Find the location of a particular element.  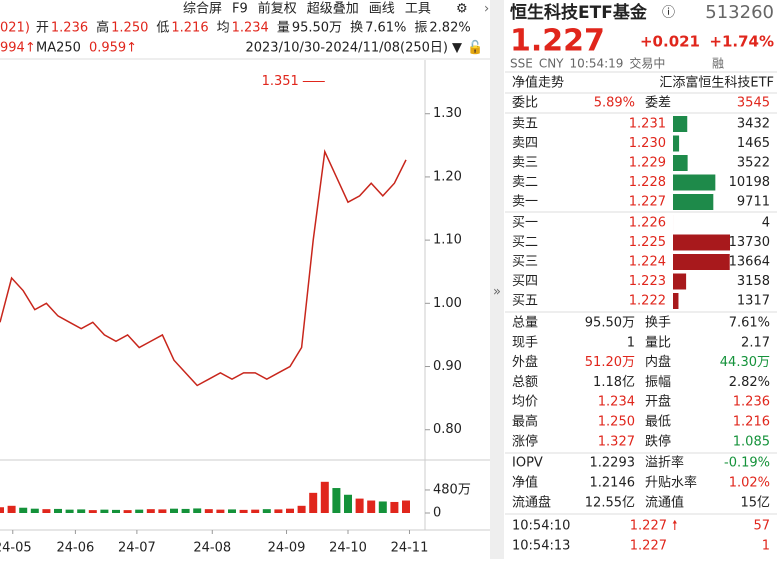

y-tick-label: 1.10 is located at coordinates (447, 240).